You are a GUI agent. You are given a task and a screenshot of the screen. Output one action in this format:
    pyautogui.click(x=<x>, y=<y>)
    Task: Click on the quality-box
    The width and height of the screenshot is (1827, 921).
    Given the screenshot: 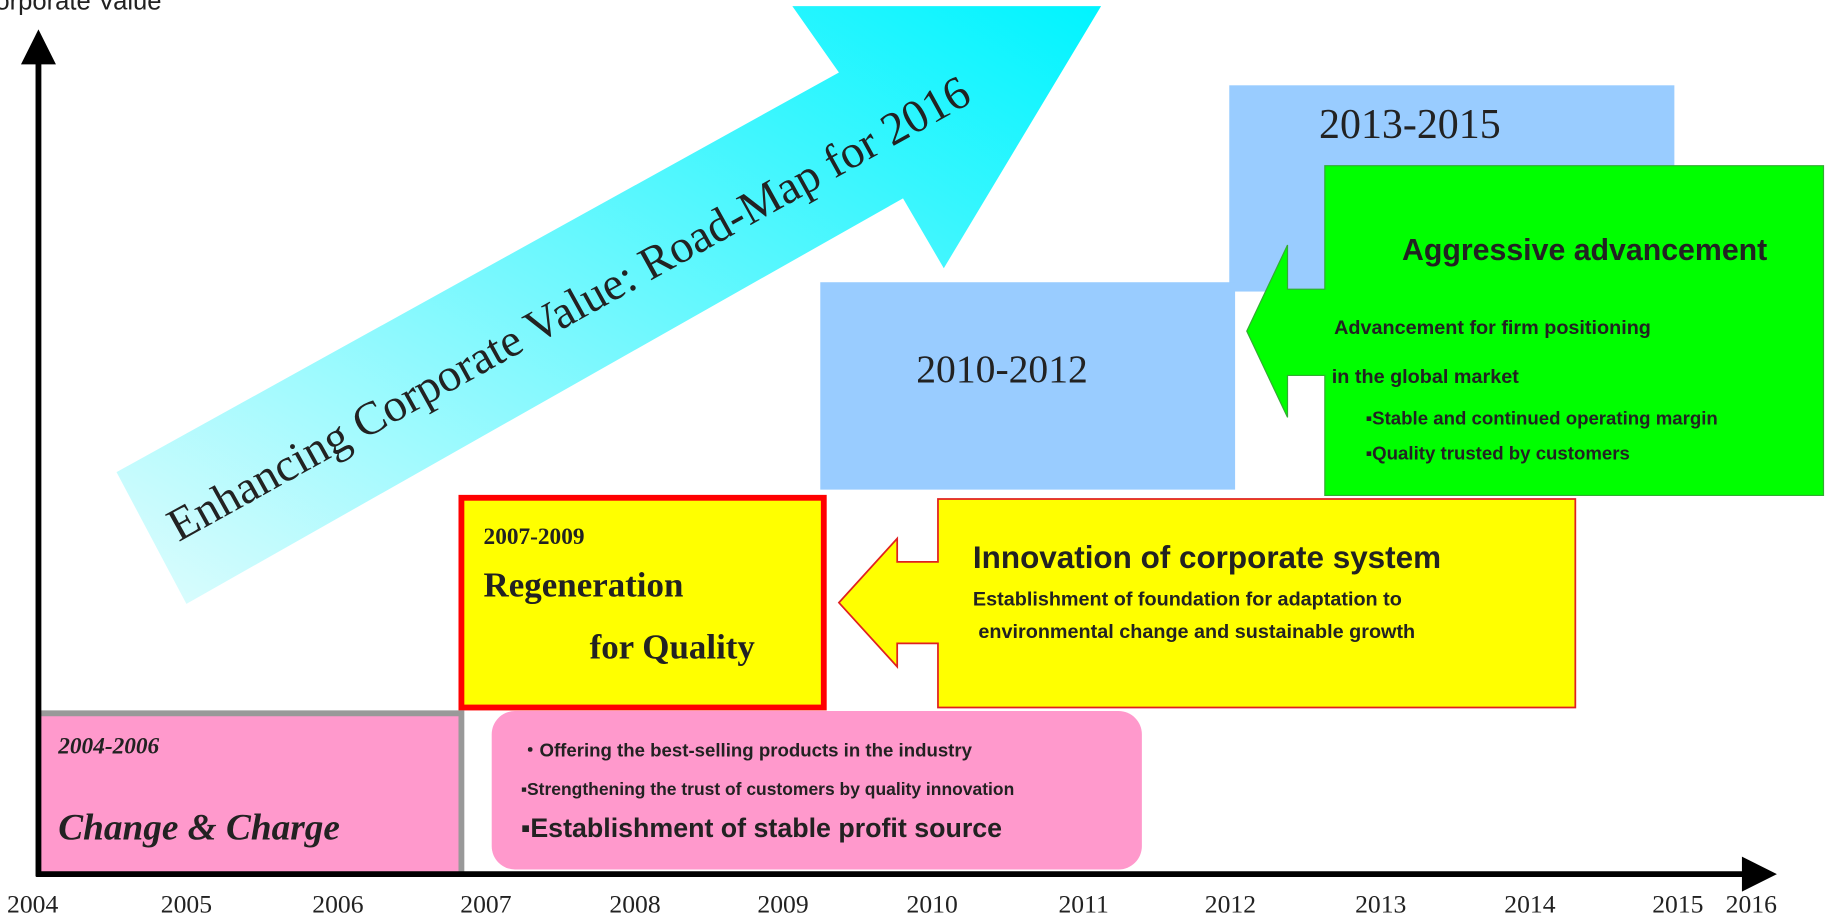 What is the action you would take?
    pyautogui.click(x=816, y=790)
    